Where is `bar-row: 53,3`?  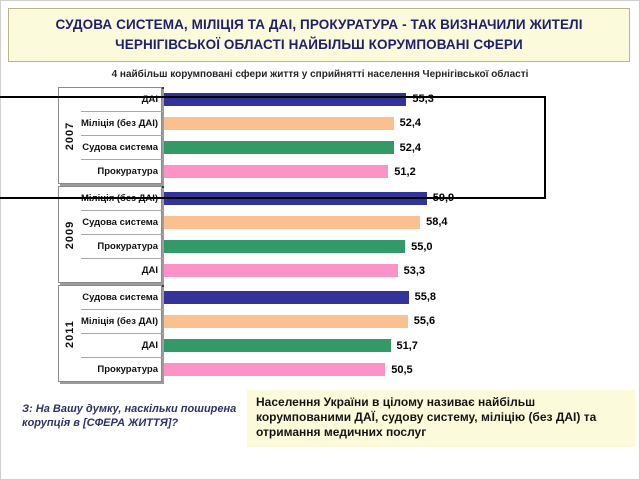
bar-row: 53,3 is located at coordinates (383, 271).